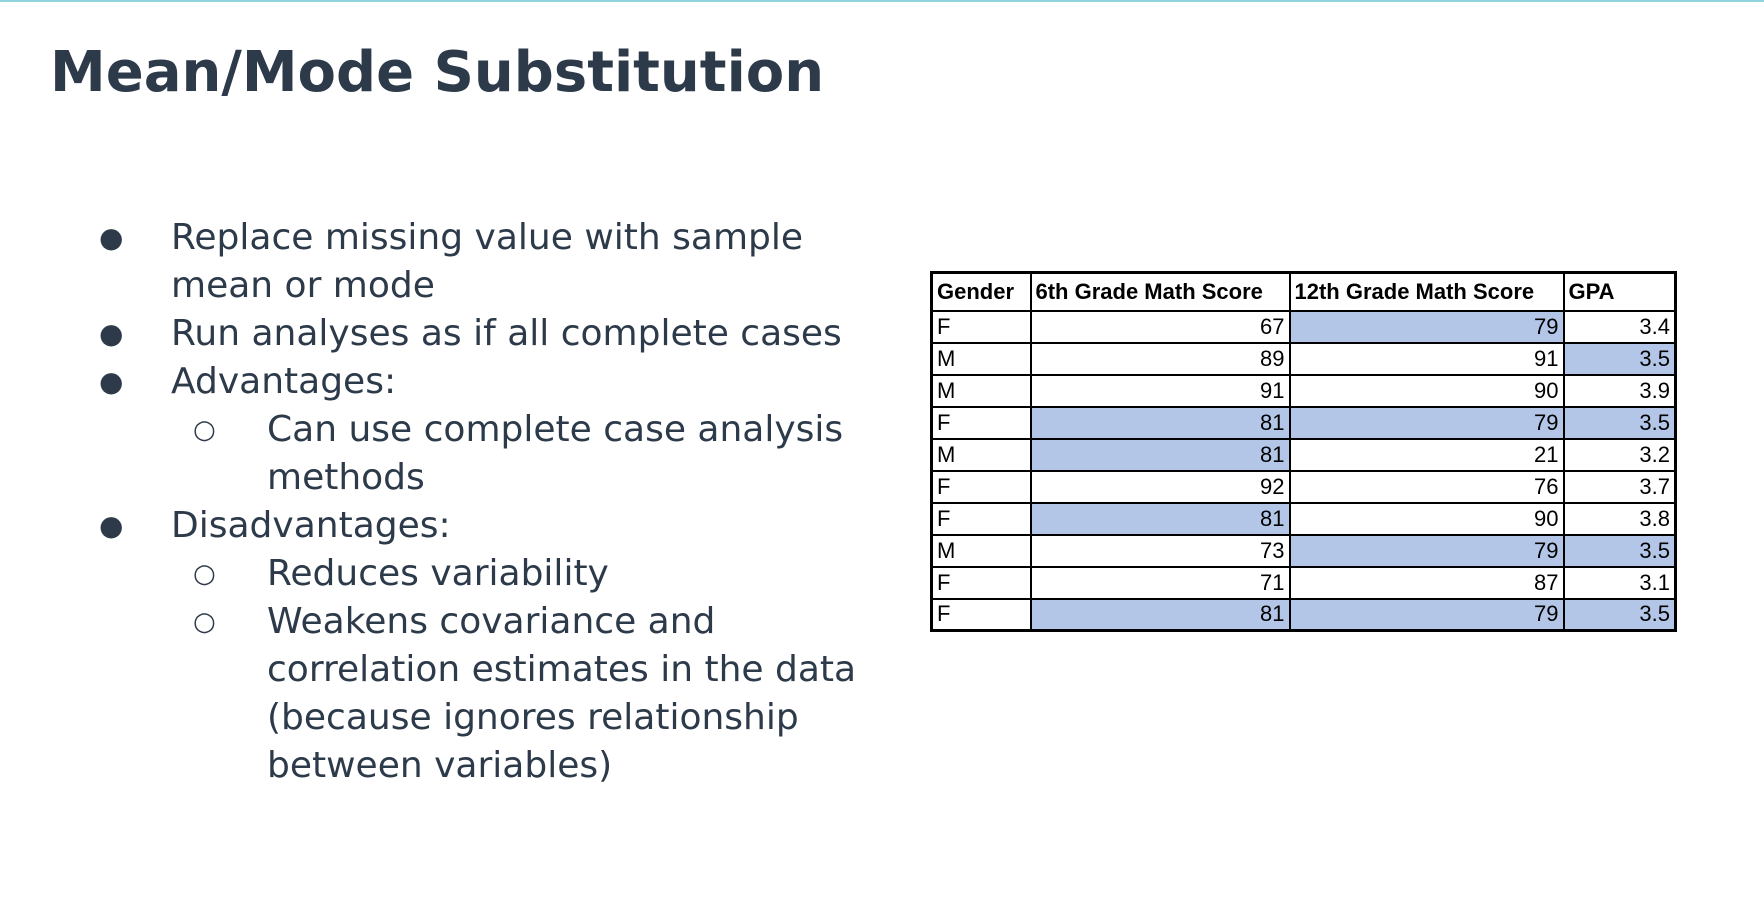 Image resolution: width=1764 pixels, height=917 pixels. I want to click on cell-gpa: 3.8, so click(1619, 518).